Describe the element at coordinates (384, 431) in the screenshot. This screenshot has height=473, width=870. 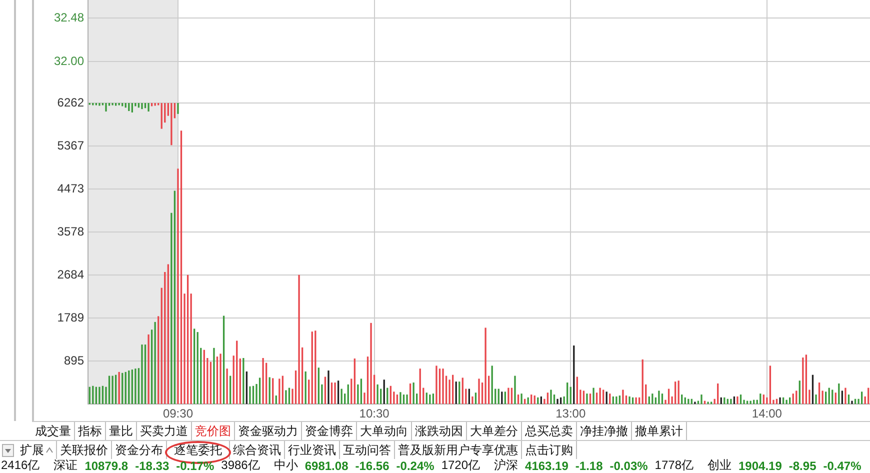
I see `text: 大单动向` at that location.